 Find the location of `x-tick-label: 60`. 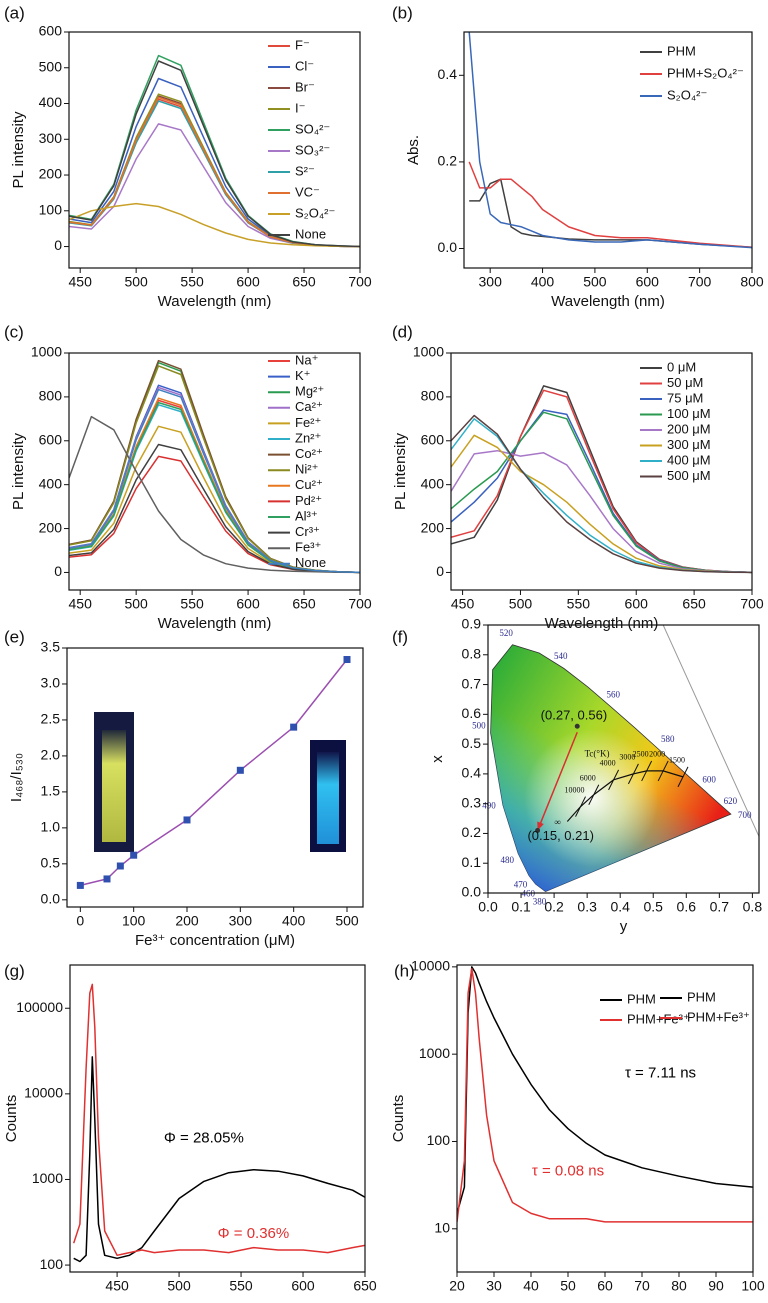

x-tick-label: 60 is located at coordinates (605, 1286).